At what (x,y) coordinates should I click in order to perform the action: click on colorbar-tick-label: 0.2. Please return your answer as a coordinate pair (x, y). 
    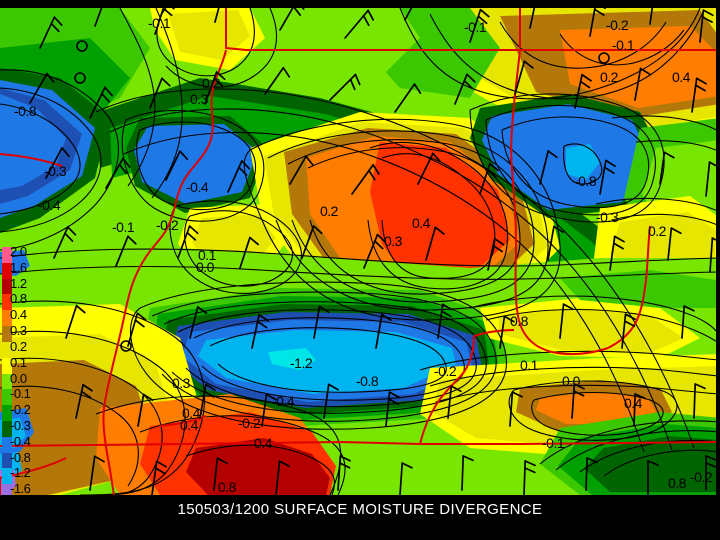
    Looking at the image, I should click on (18, 346).